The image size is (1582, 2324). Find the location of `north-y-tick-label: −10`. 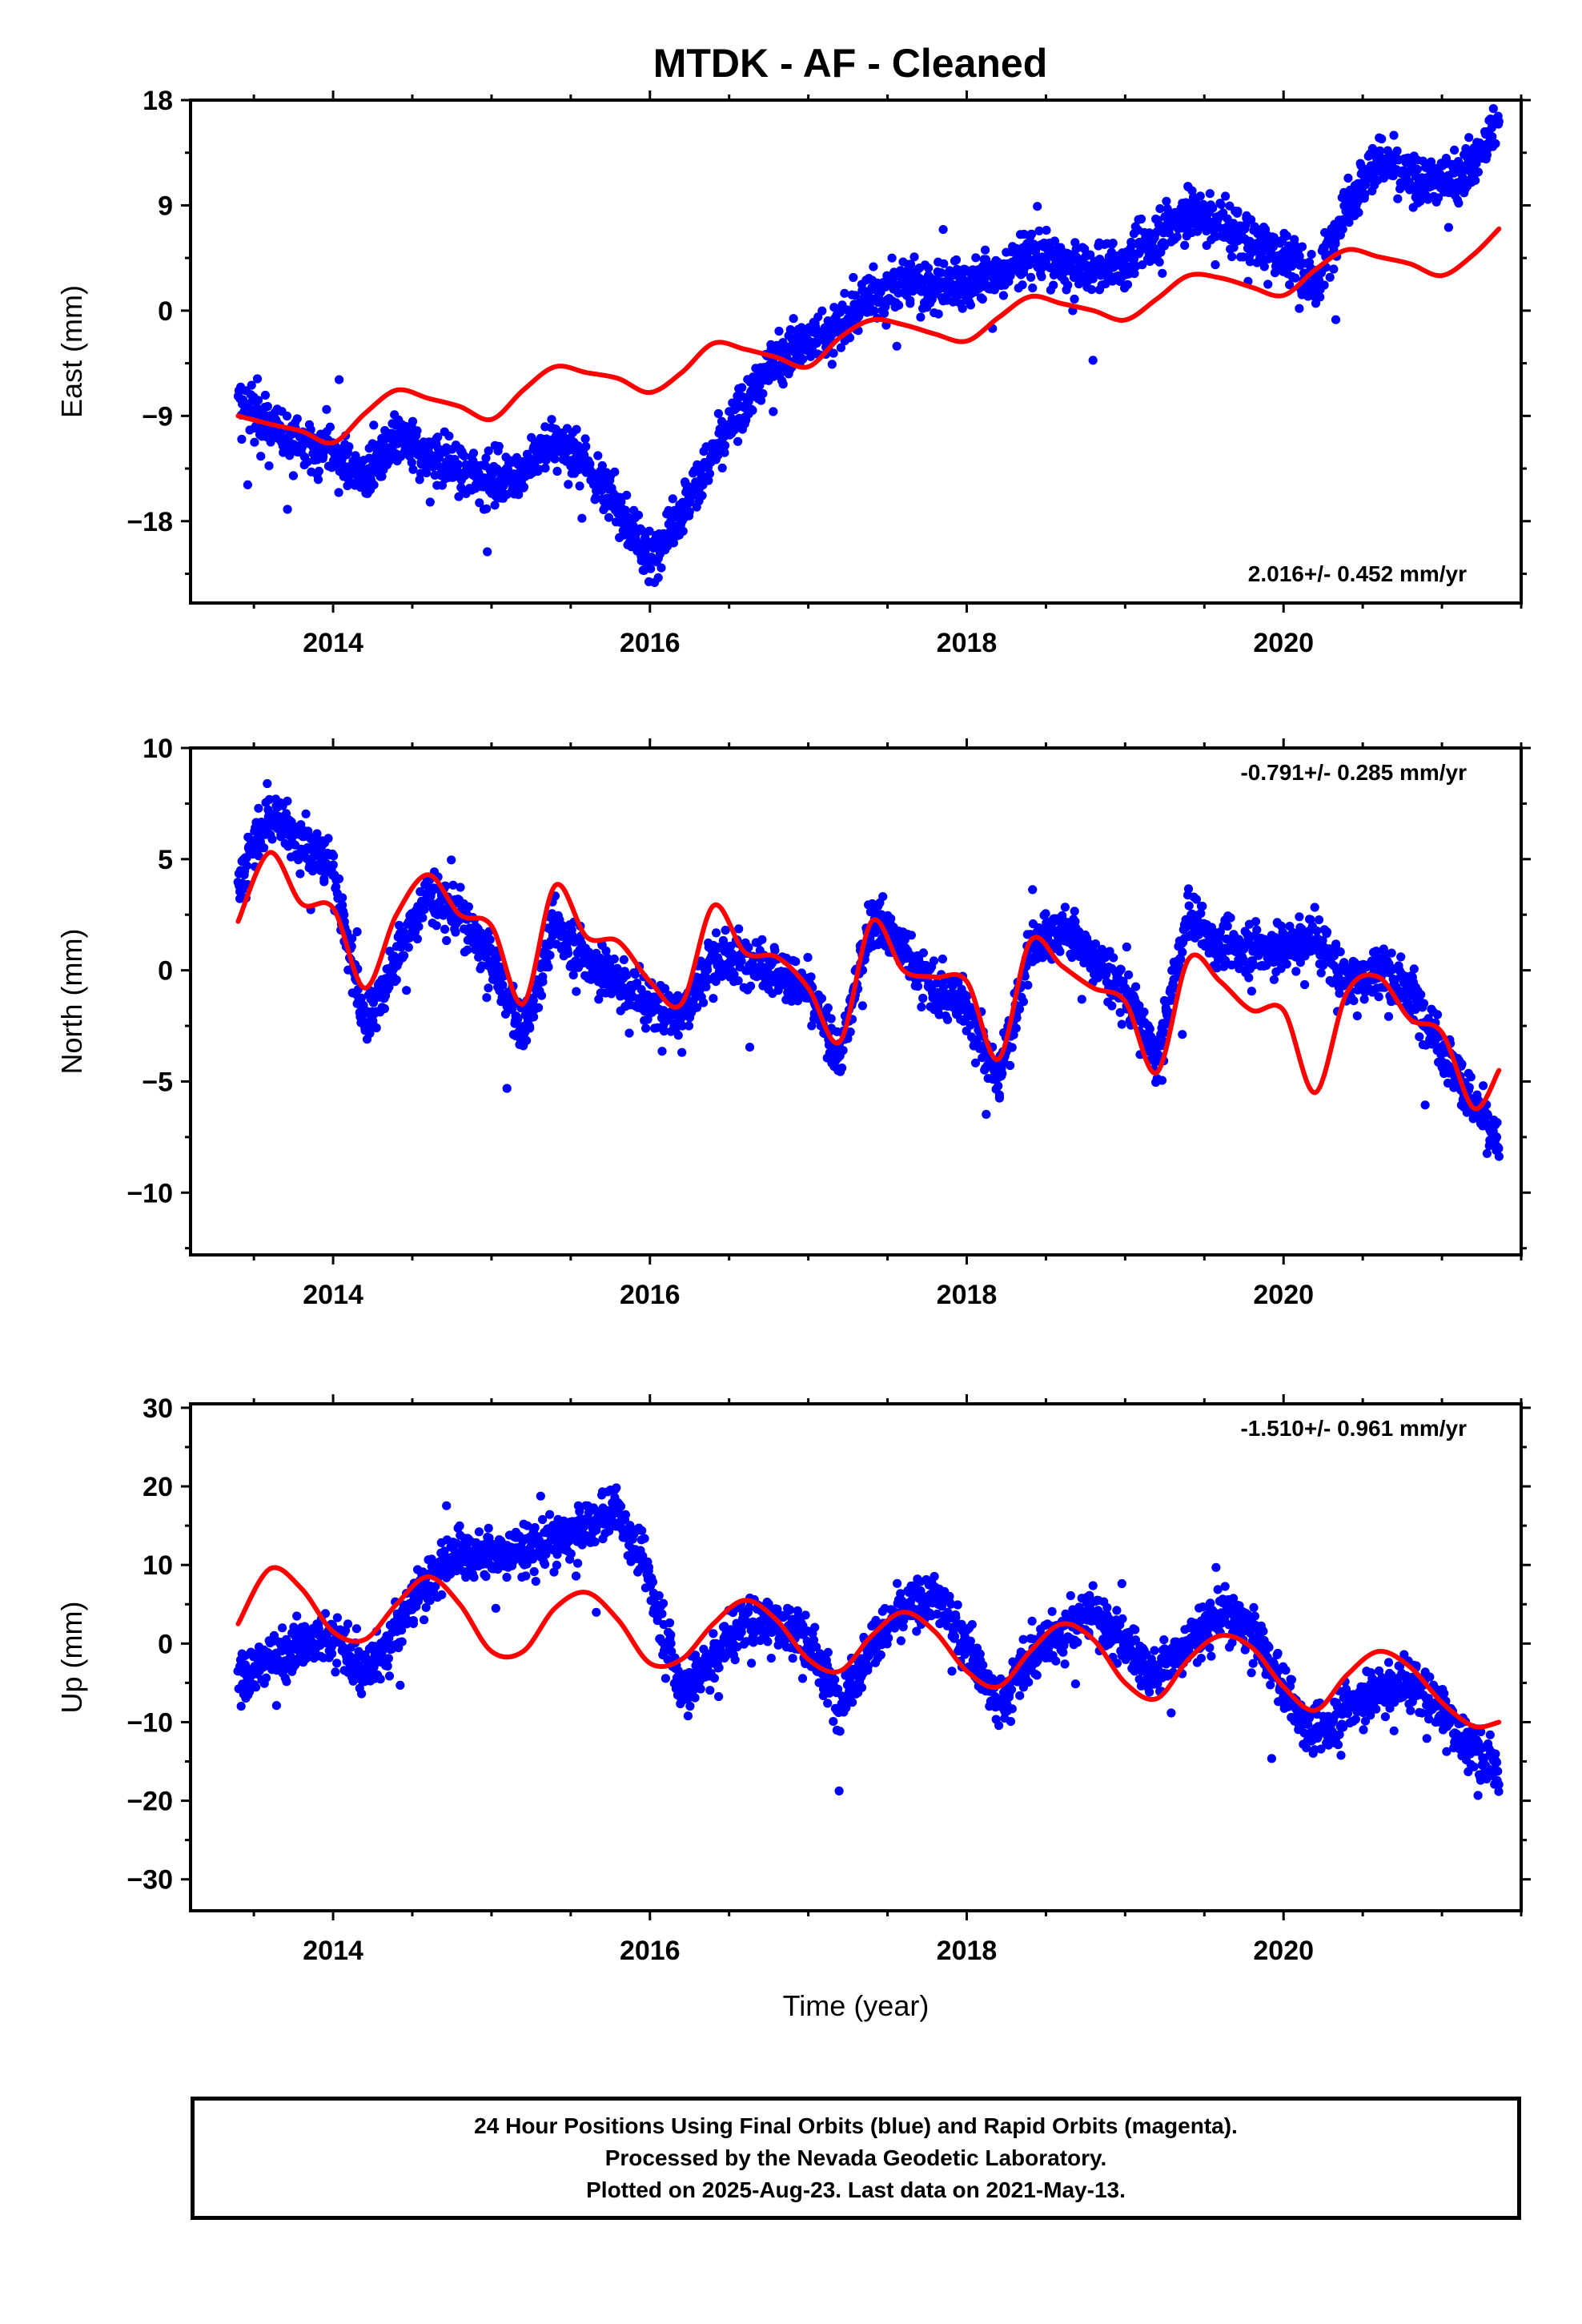

north-y-tick-label: −10 is located at coordinates (149, 1193).